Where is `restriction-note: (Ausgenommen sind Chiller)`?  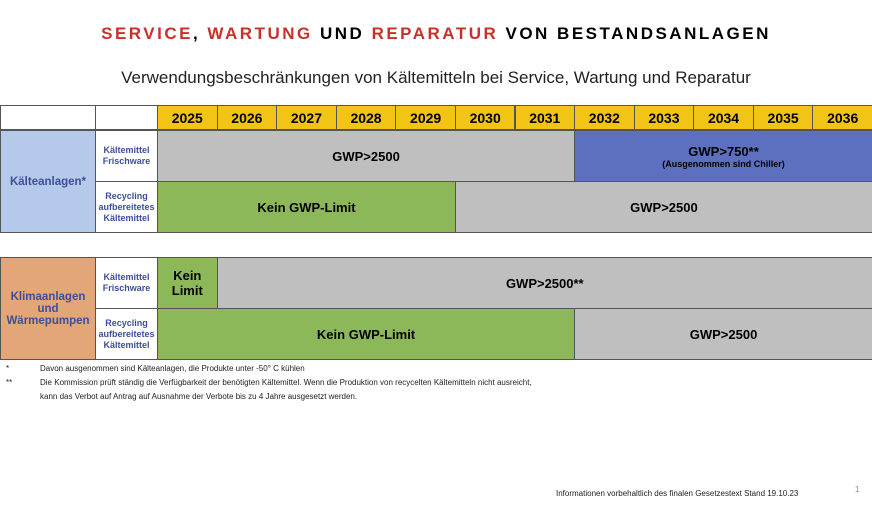 restriction-note: (Ausgenommen sind Chiller) is located at coordinates (723, 163).